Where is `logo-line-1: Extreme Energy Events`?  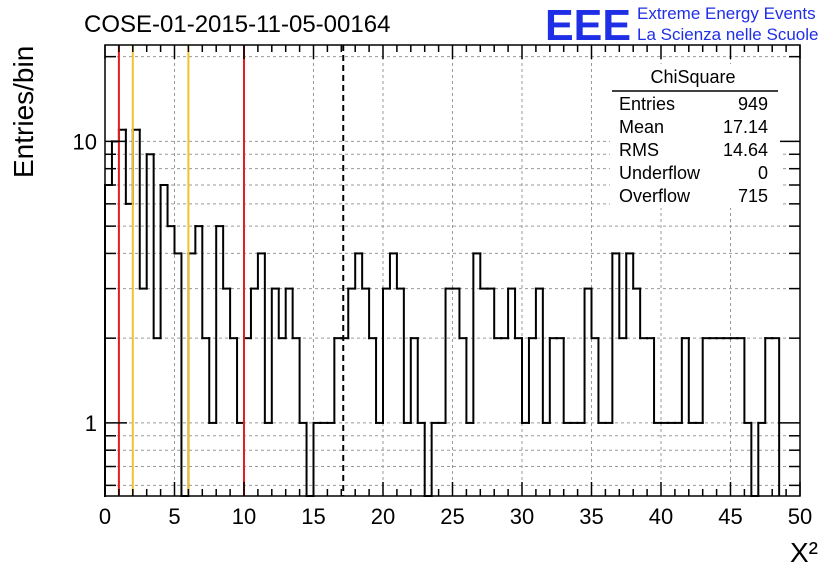
logo-line-1: Extreme Energy Events is located at coordinates (726, 13).